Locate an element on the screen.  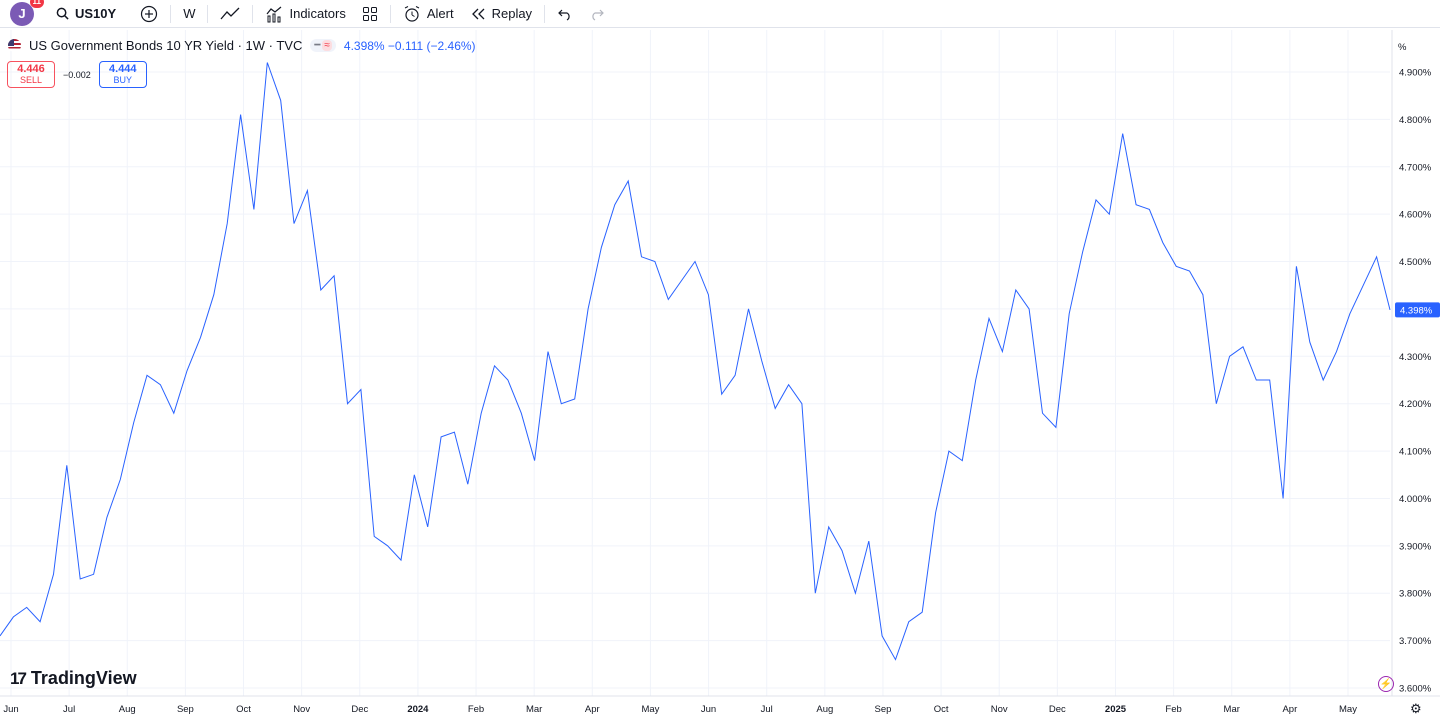
spread-value: −0.002 is located at coordinates (77, 74).